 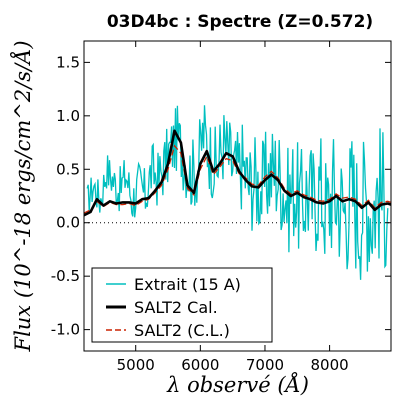 What do you see at coordinates (240, 22) in the screenshot?
I see `chart-title: 03D4bc : Spectre (Z=0.572)` at bounding box center [240, 22].